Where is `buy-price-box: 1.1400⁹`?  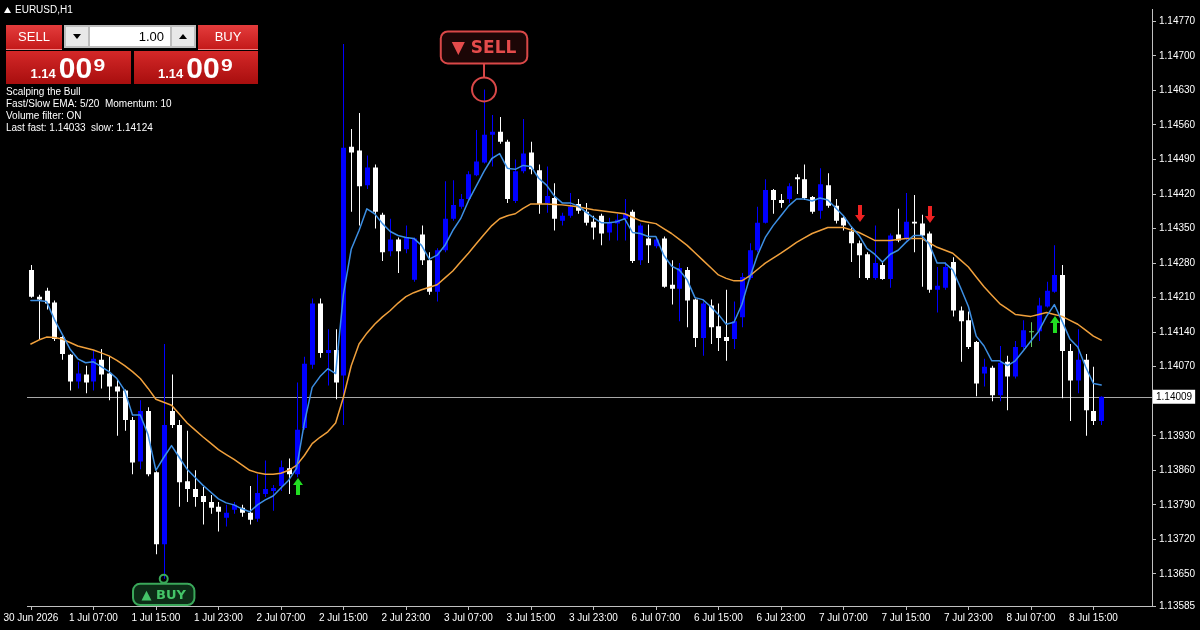 buy-price-box: 1.1400⁹ is located at coordinates (196, 67).